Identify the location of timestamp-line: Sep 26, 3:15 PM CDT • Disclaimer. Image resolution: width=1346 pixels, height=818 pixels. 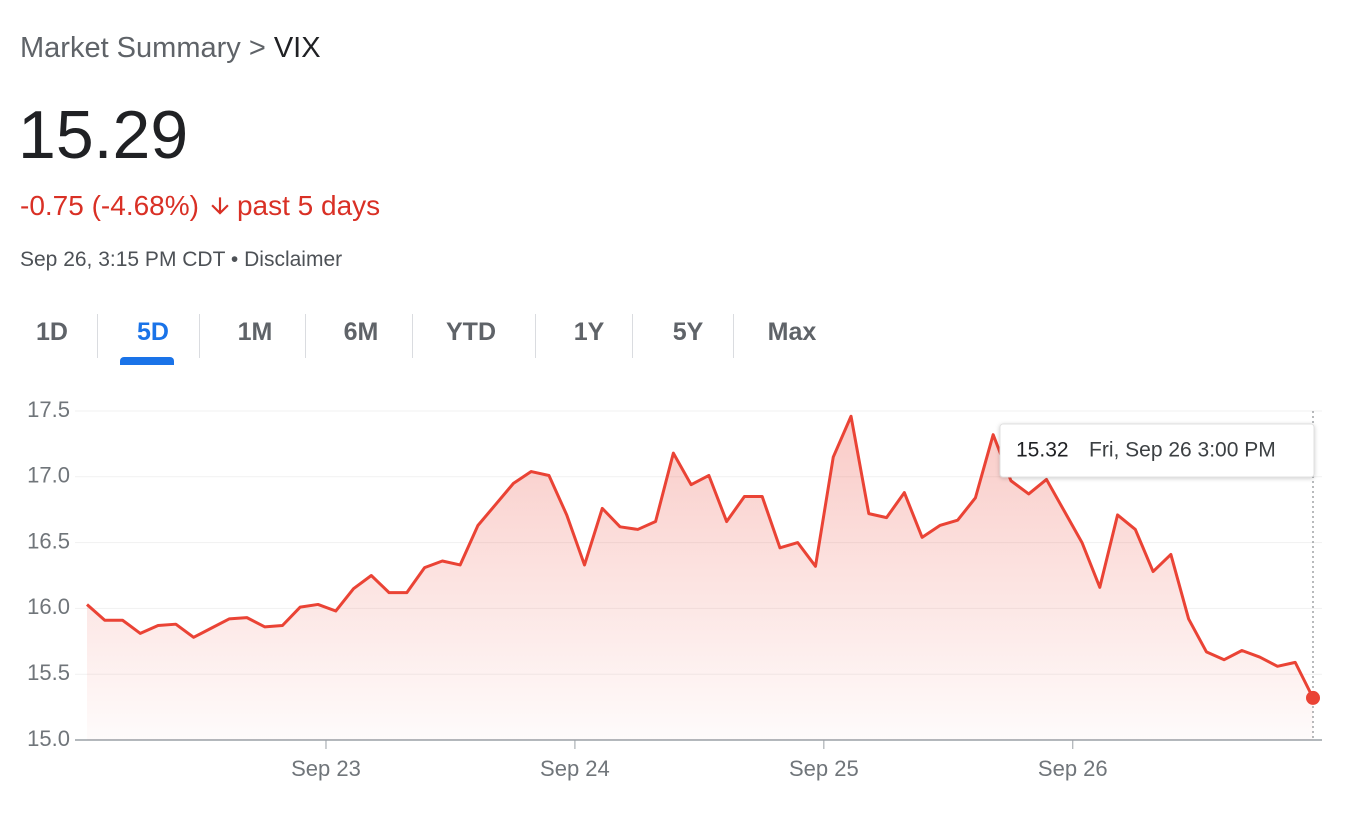
(181, 260).